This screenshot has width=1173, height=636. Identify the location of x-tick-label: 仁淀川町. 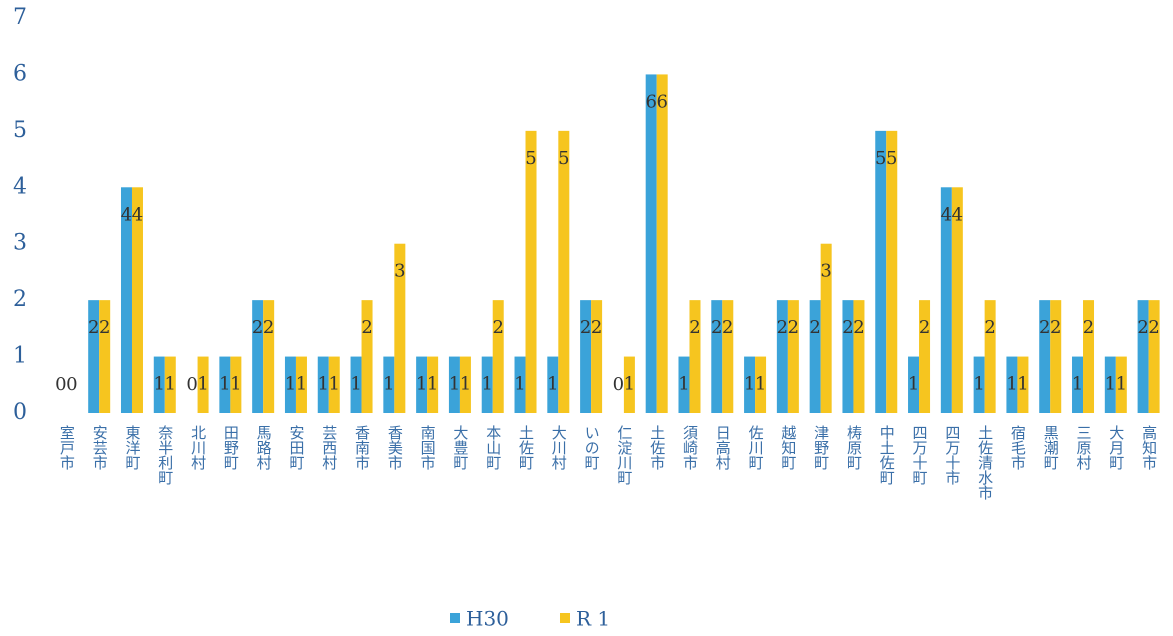
(624, 455).